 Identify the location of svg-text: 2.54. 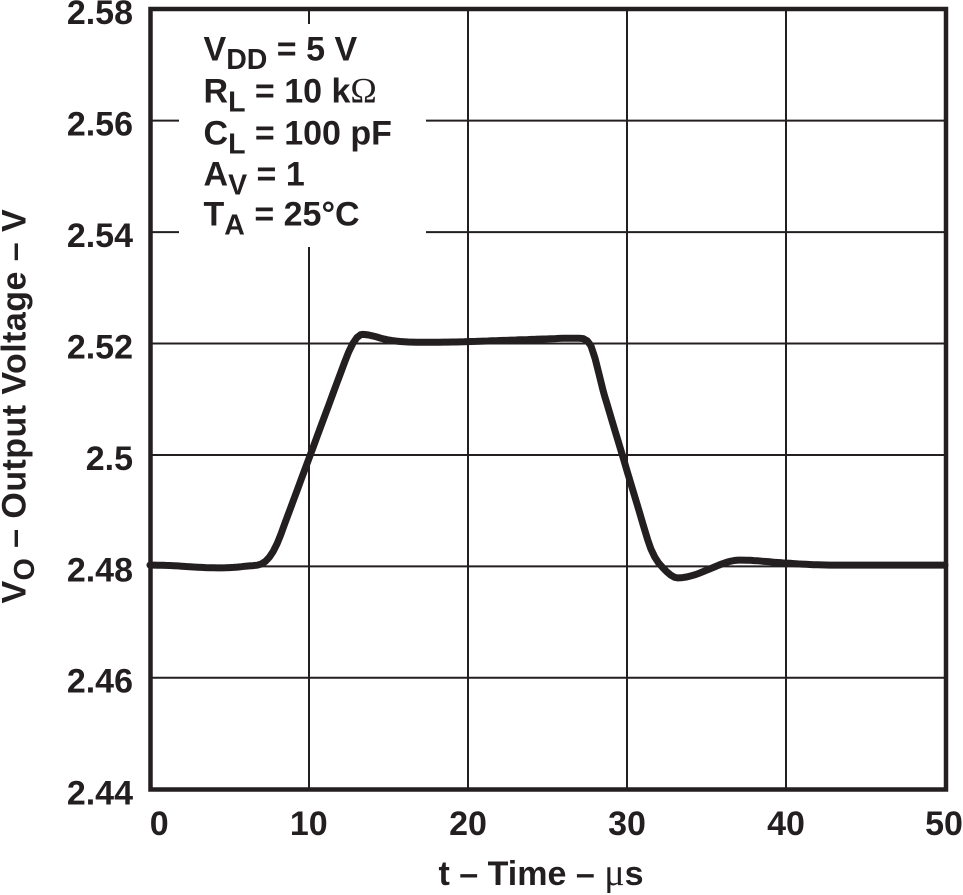
(100, 236).